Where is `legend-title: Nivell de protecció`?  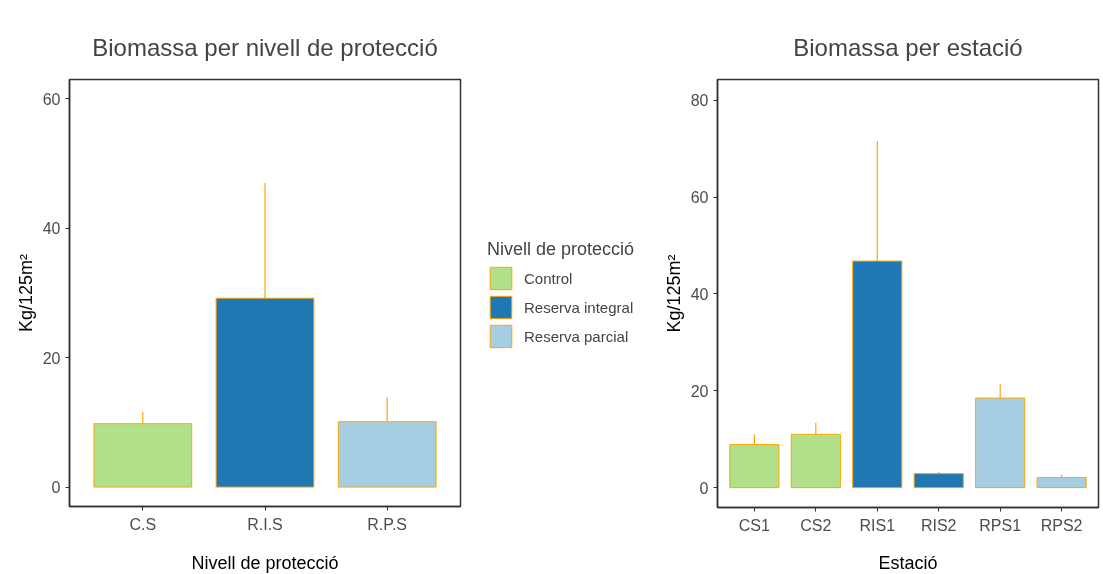 legend-title: Nivell de protecció is located at coordinates (561, 249).